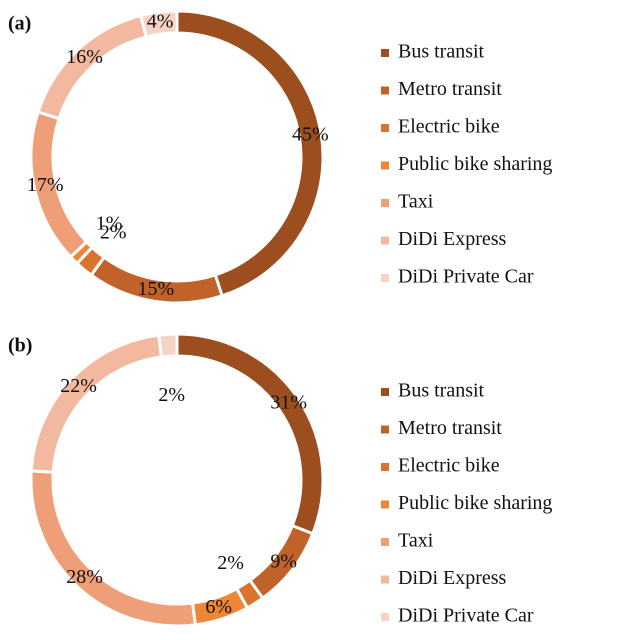 The image size is (620, 640). Describe the element at coordinates (45, 185) in the screenshot. I see `value-label: 17%` at that location.